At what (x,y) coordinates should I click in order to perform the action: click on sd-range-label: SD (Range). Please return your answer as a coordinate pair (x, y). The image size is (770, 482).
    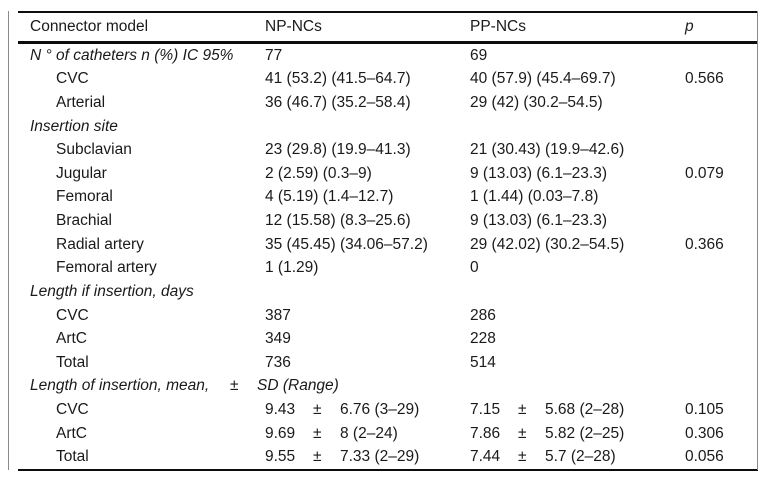
    Looking at the image, I should click on (298, 386).